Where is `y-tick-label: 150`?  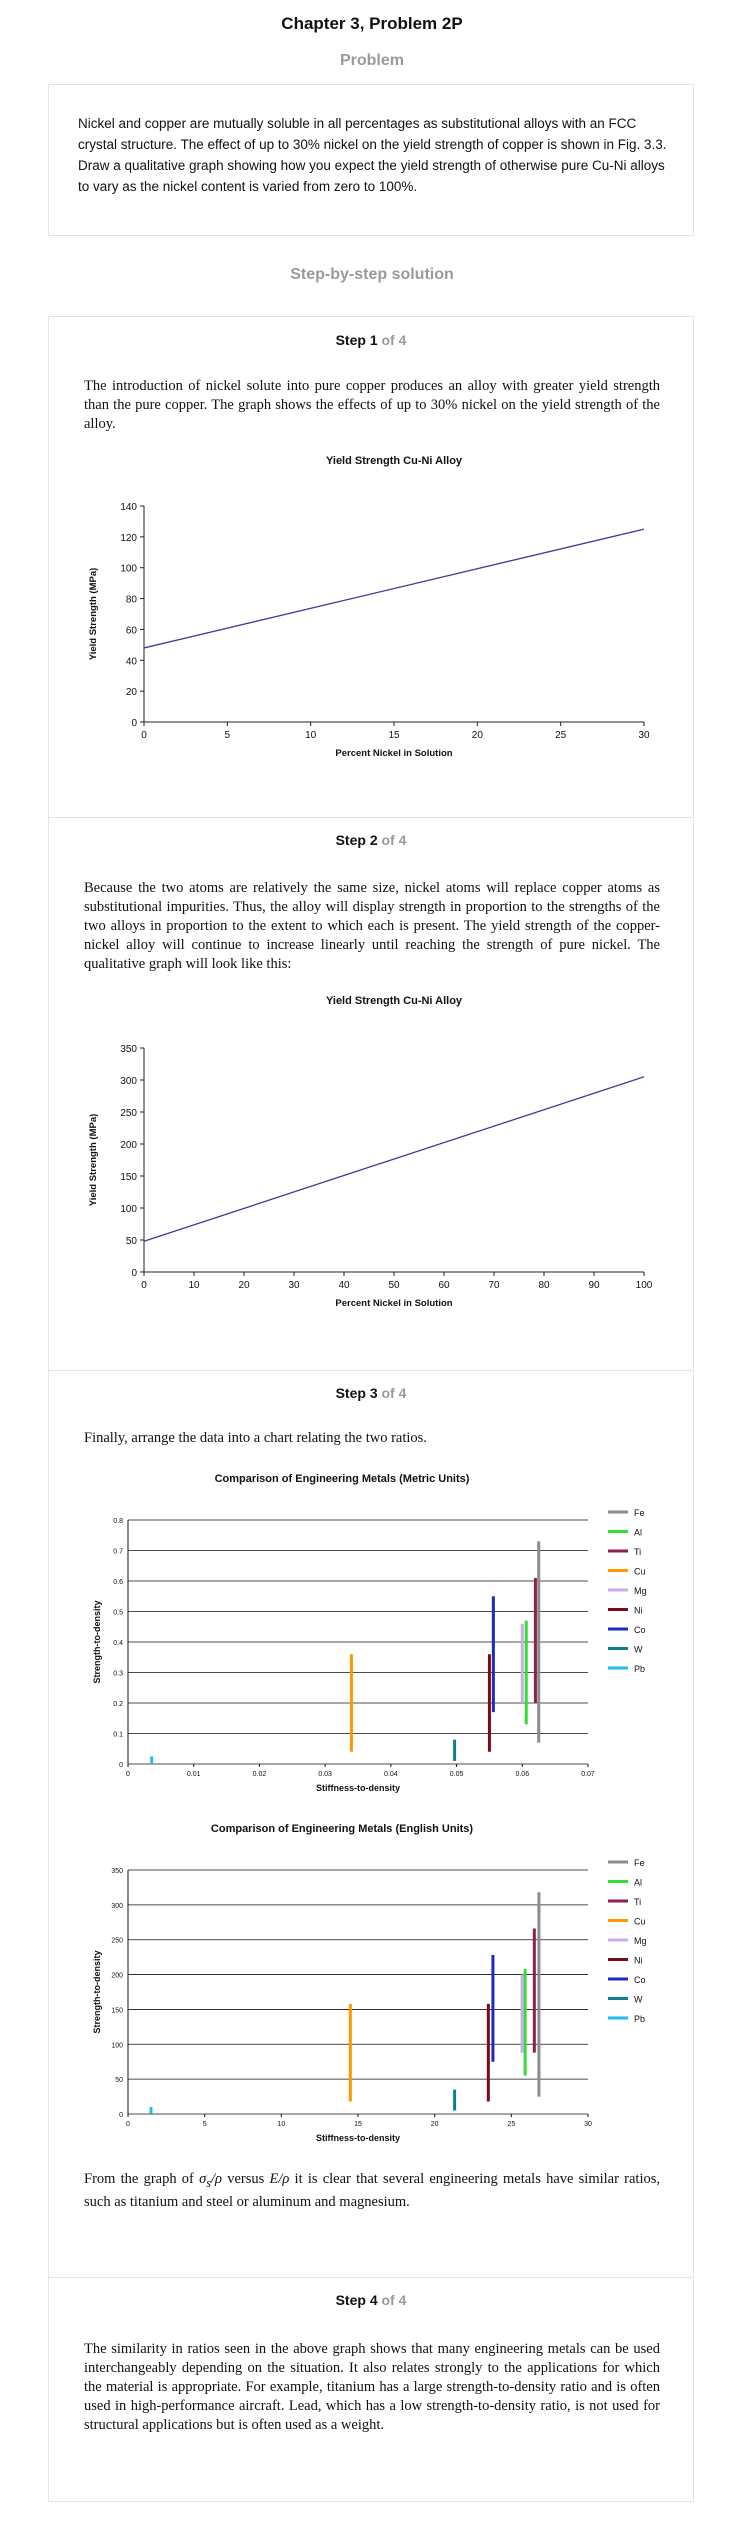
y-tick-label: 150 is located at coordinates (128, 1177).